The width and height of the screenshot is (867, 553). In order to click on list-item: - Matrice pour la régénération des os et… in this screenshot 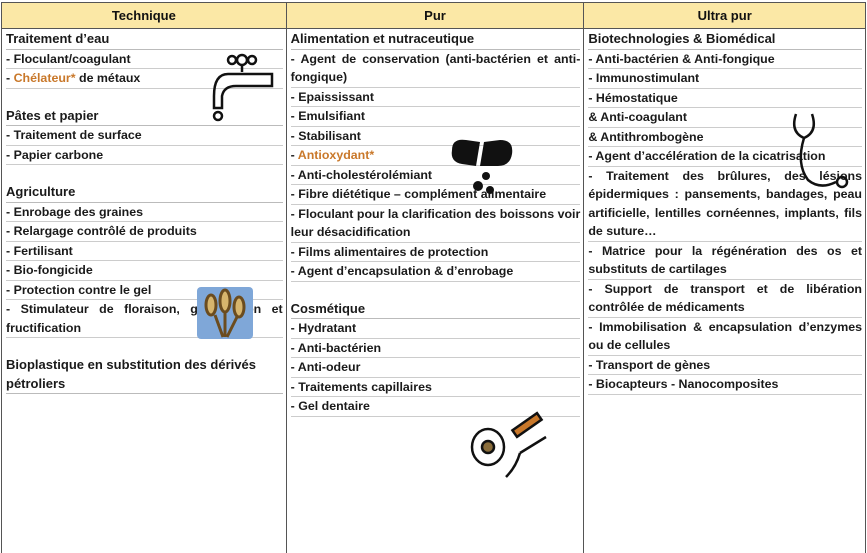, I will do `click(725, 261)`.